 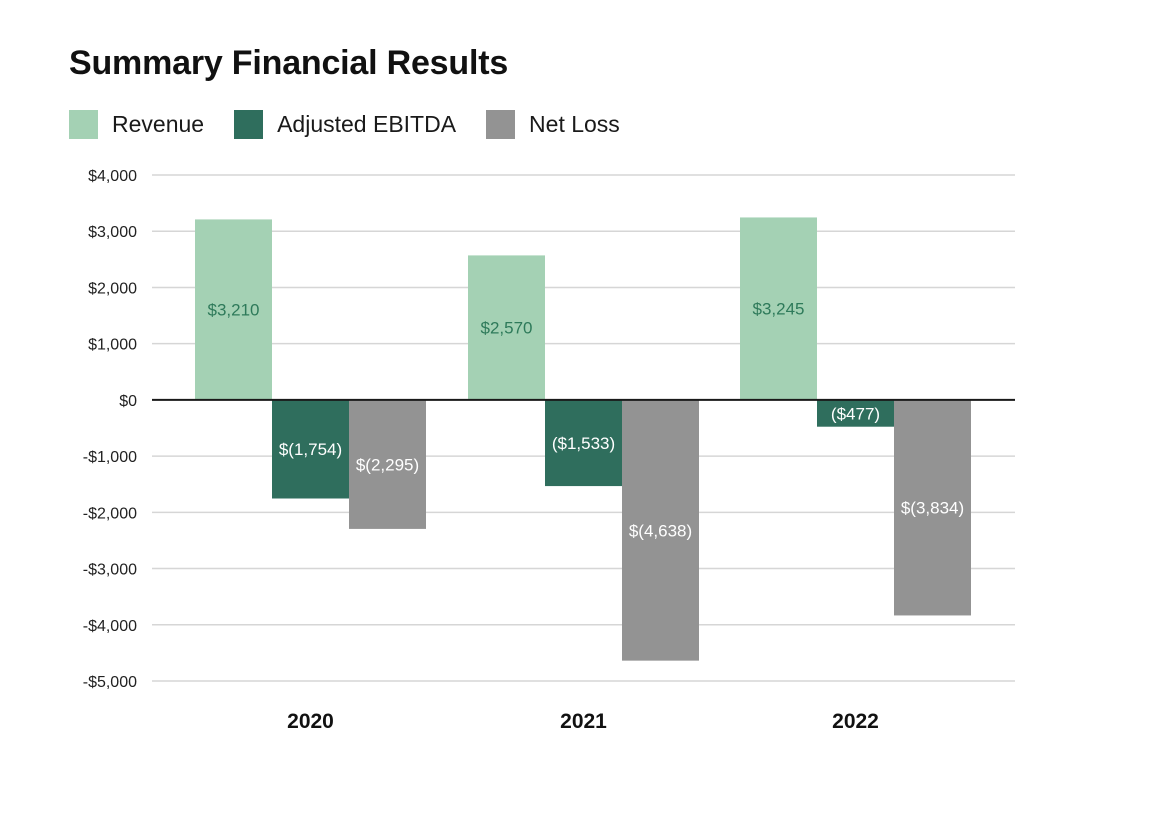 I want to click on y-tick-label: $1,000, so click(x=112, y=345).